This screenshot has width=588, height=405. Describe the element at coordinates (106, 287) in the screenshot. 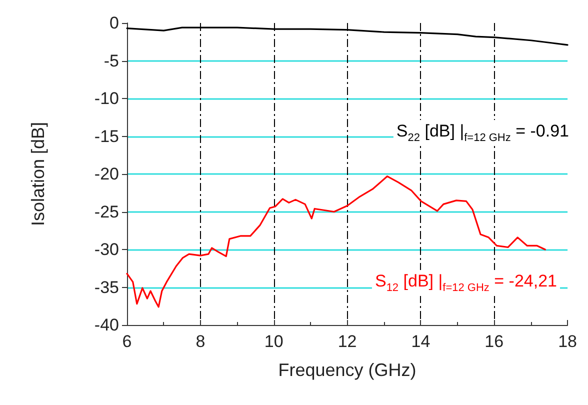

I see `y-tick-label: -35` at that location.